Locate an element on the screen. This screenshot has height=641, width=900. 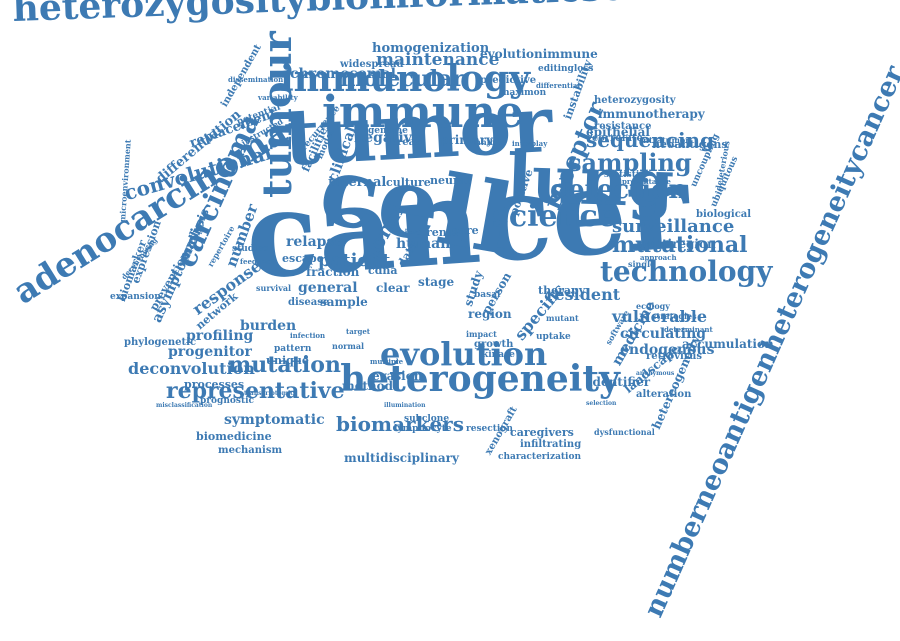
word-cloud-word: phylogenetic is located at coordinates (160, 342).